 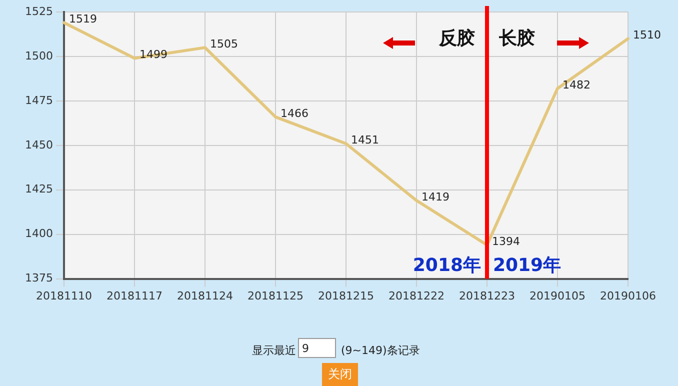 I want to click on text: 9, so click(x=317, y=348).